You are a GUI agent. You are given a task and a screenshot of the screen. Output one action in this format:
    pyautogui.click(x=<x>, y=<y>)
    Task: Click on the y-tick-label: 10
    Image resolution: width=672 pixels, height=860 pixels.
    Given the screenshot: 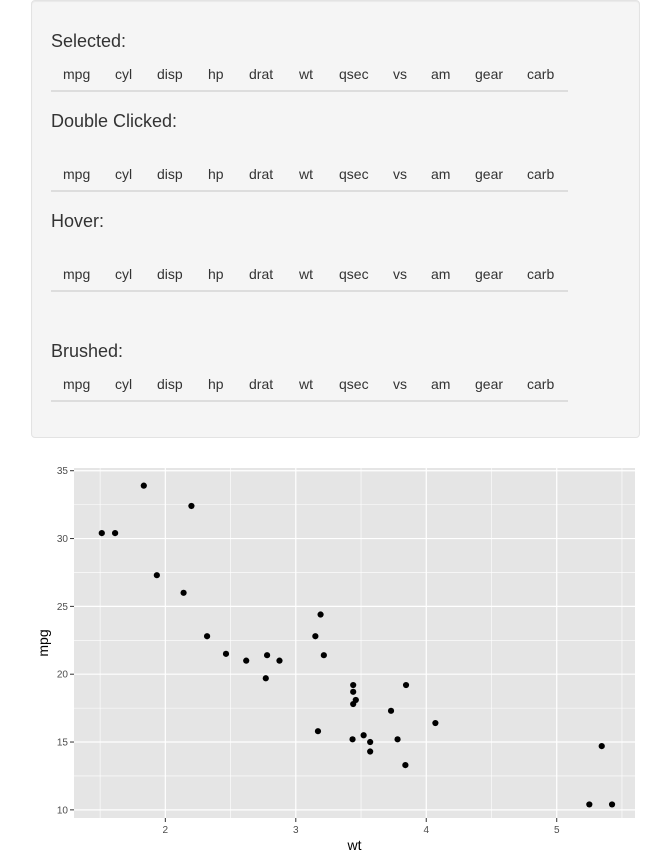 What is the action you would take?
    pyautogui.click(x=63, y=810)
    